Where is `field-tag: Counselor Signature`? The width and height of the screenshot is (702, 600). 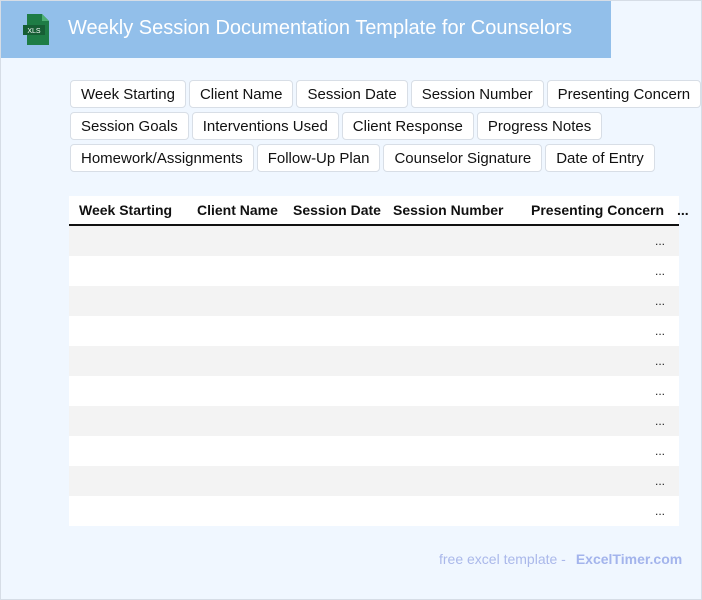
field-tag: Counselor Signature is located at coordinates (463, 158).